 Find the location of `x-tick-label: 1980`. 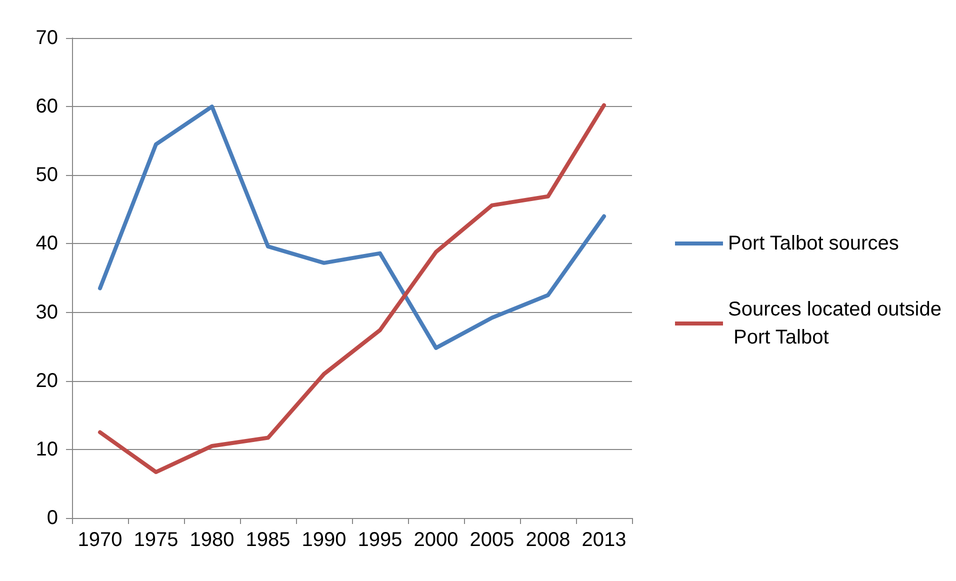

x-tick-label: 1980 is located at coordinates (212, 540).